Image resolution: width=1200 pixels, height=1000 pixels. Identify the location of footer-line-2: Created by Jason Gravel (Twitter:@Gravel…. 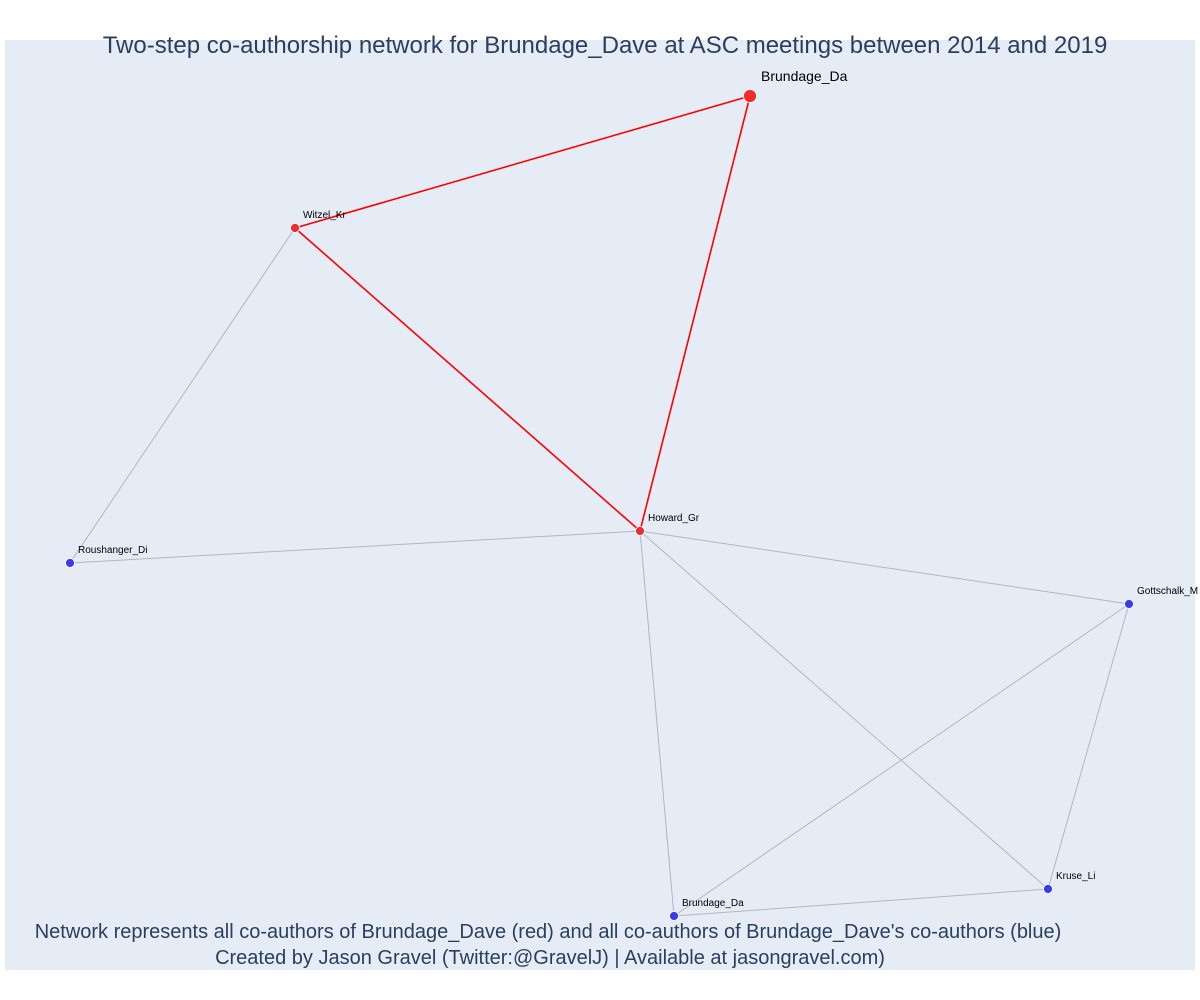
(550, 958).